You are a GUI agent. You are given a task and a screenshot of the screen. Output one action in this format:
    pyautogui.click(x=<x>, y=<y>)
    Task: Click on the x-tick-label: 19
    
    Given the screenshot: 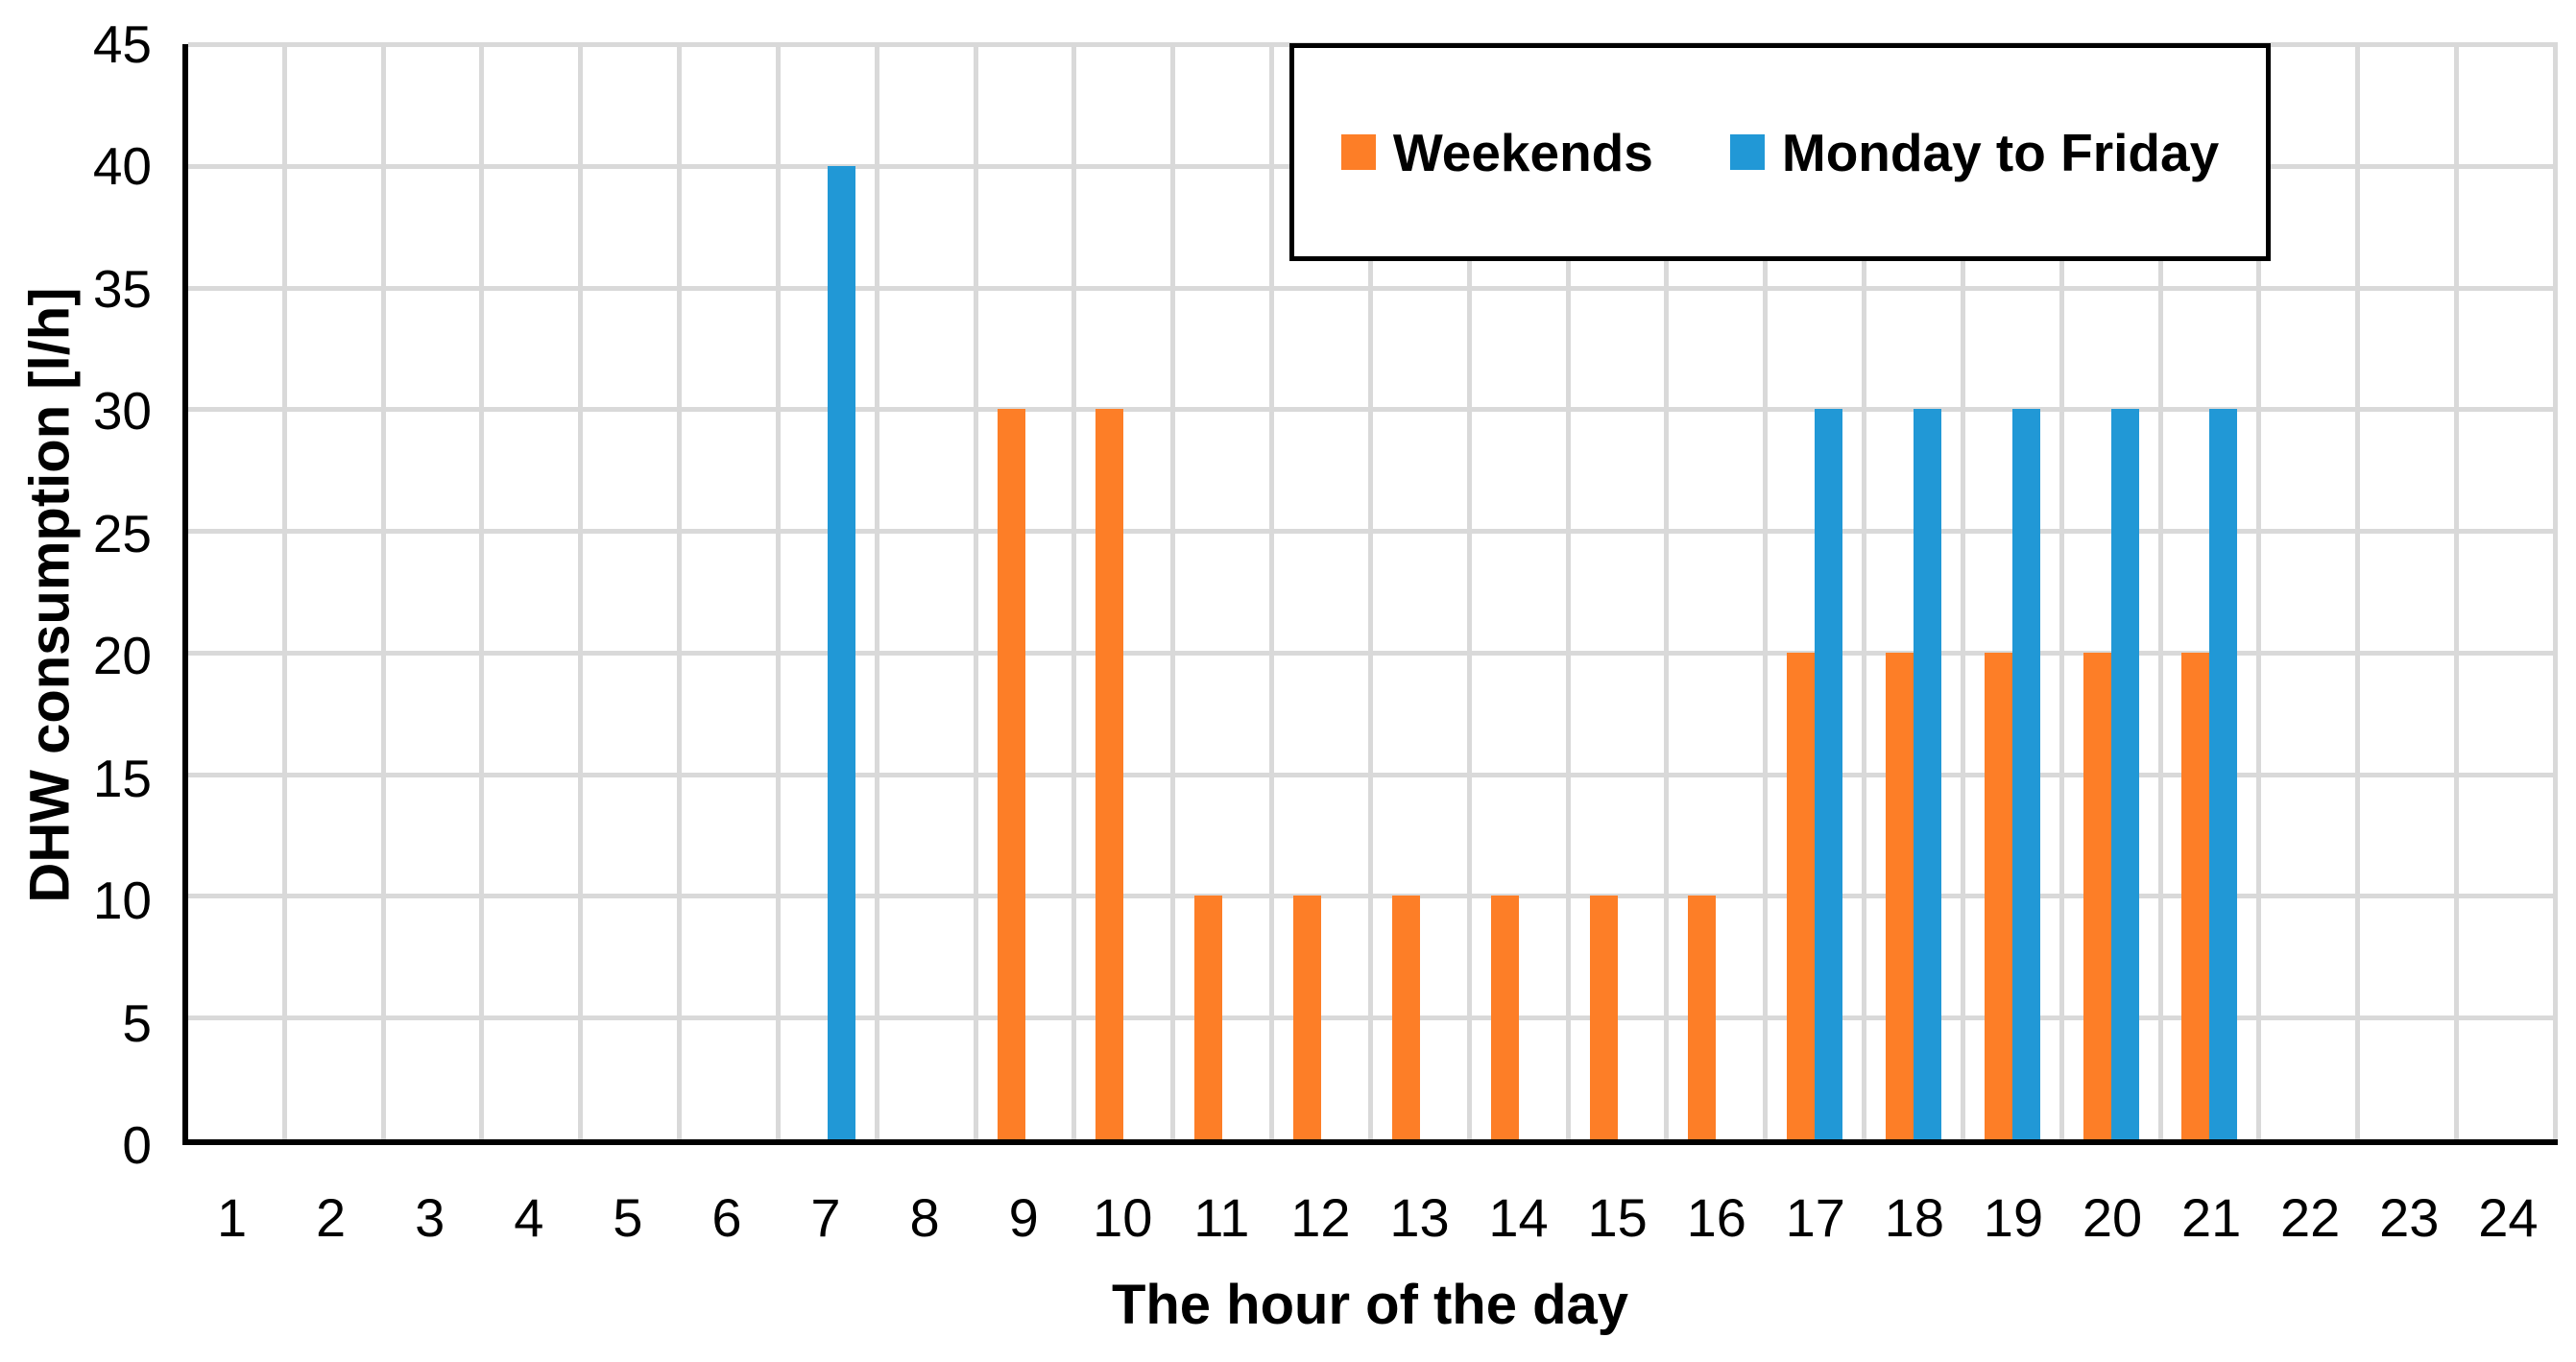 What is the action you would take?
    pyautogui.click(x=2013, y=1217)
    